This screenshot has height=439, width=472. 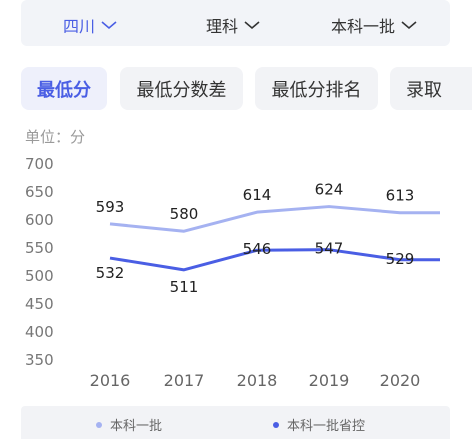 I want to click on batch-filter: 本科一批, so click(x=374, y=25).